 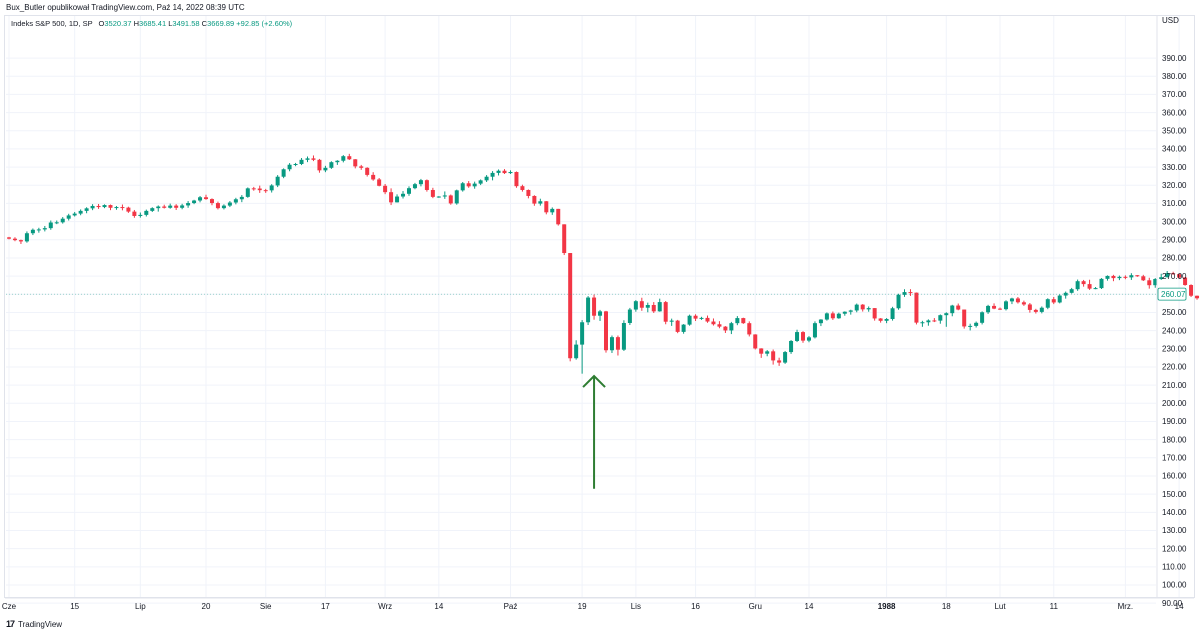 I want to click on x-tick-label: 18, so click(x=946, y=606).